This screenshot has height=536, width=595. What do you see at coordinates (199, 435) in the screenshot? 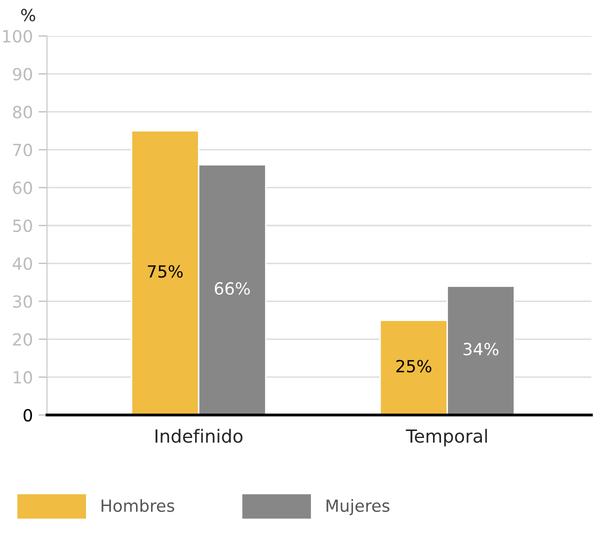
I see `x-tick-label: Indefinido` at bounding box center [199, 435].